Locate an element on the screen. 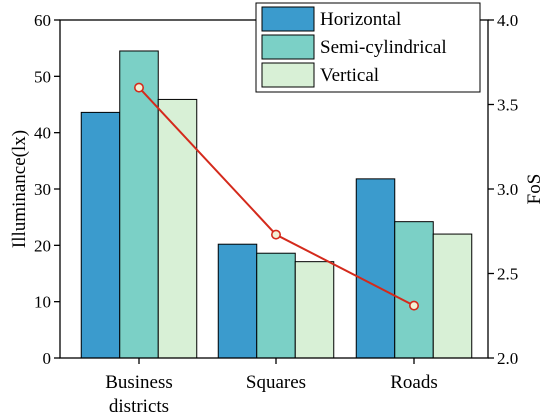 Image resolution: width=550 pixels, height=420 pixels. x-tick-label-line: districts is located at coordinates (139, 406).